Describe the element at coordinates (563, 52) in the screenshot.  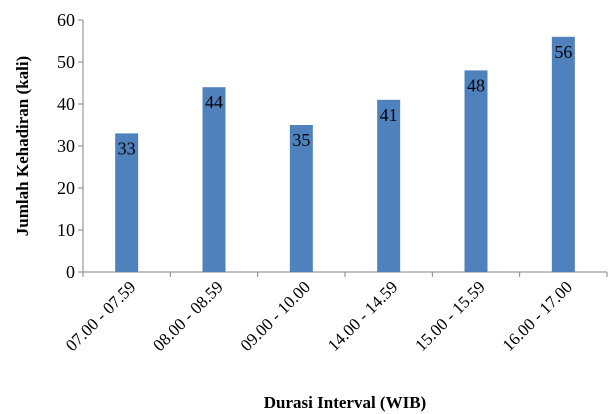
I see `data-label: 56` at that location.